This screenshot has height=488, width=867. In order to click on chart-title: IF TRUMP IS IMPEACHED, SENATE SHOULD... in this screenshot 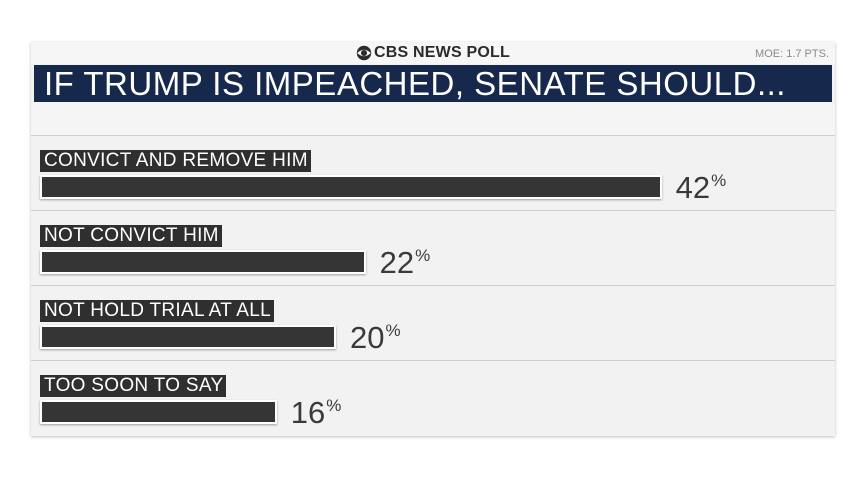, I will do `click(433, 83)`.